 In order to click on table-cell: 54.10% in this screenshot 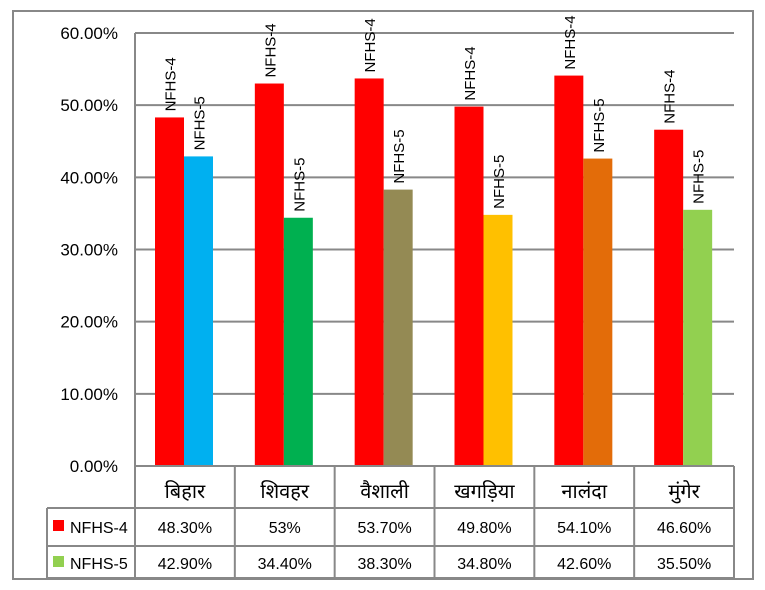, I will do `click(584, 528)`.